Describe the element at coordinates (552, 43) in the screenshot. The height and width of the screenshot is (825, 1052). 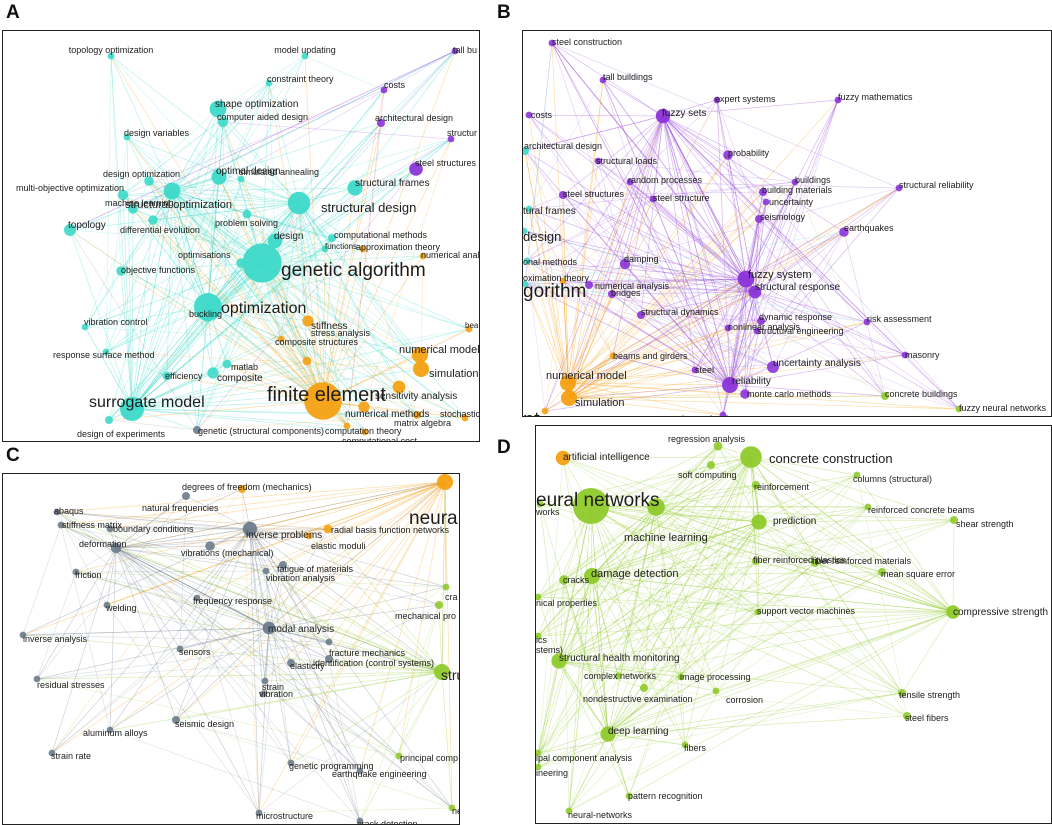
I see `node-steel-construction` at that location.